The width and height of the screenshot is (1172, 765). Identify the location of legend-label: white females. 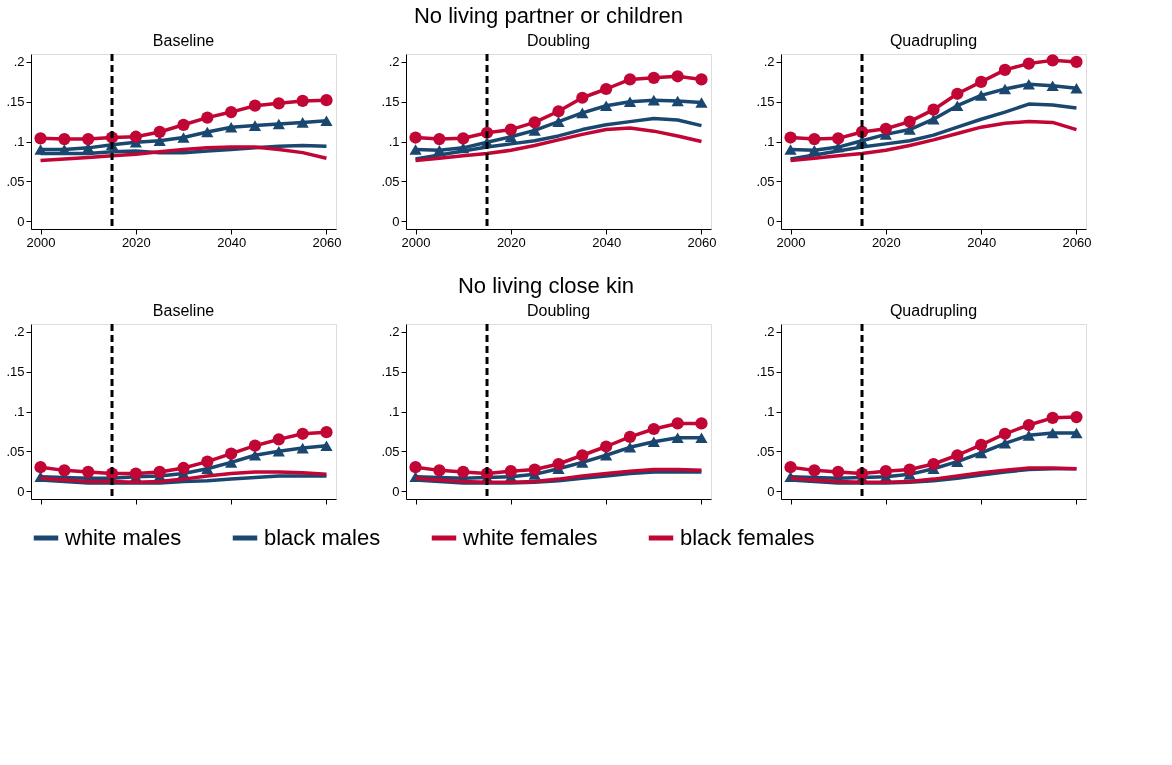
(530, 537).